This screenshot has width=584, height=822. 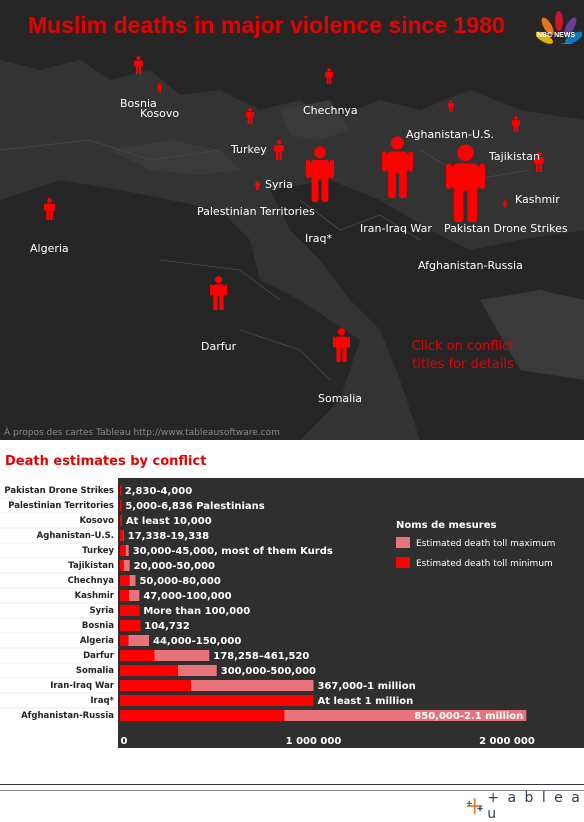 I want to click on legend-title: Noms de mesures, so click(x=446, y=525).